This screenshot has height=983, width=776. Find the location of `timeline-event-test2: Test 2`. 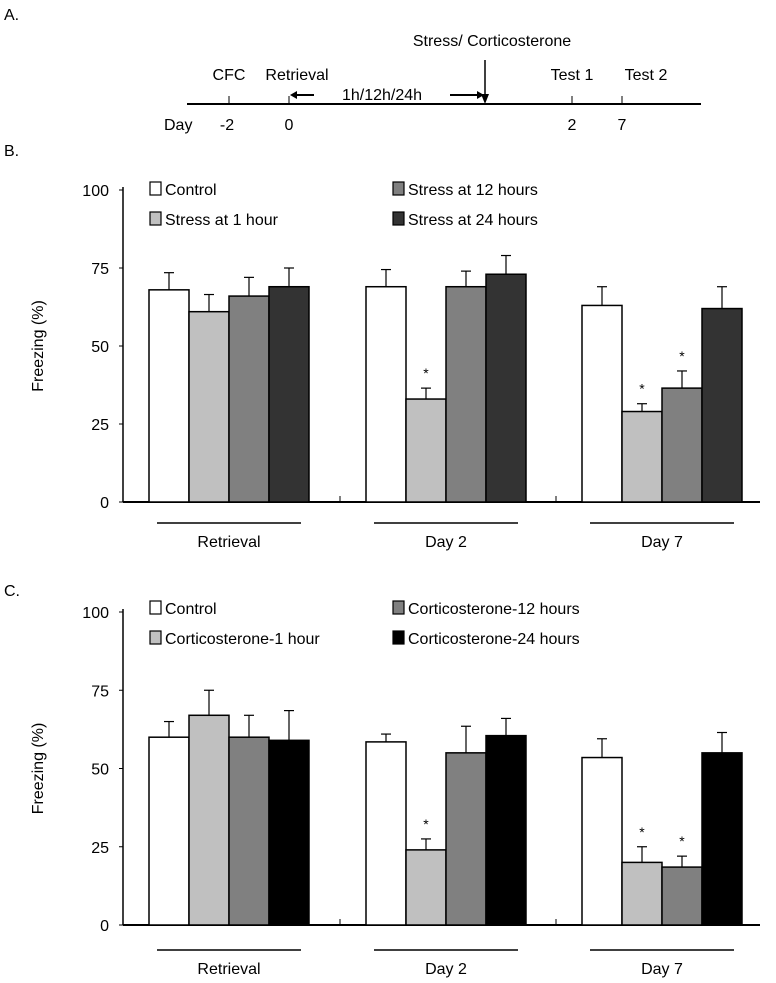

timeline-event-test2: Test 2 is located at coordinates (646, 75).